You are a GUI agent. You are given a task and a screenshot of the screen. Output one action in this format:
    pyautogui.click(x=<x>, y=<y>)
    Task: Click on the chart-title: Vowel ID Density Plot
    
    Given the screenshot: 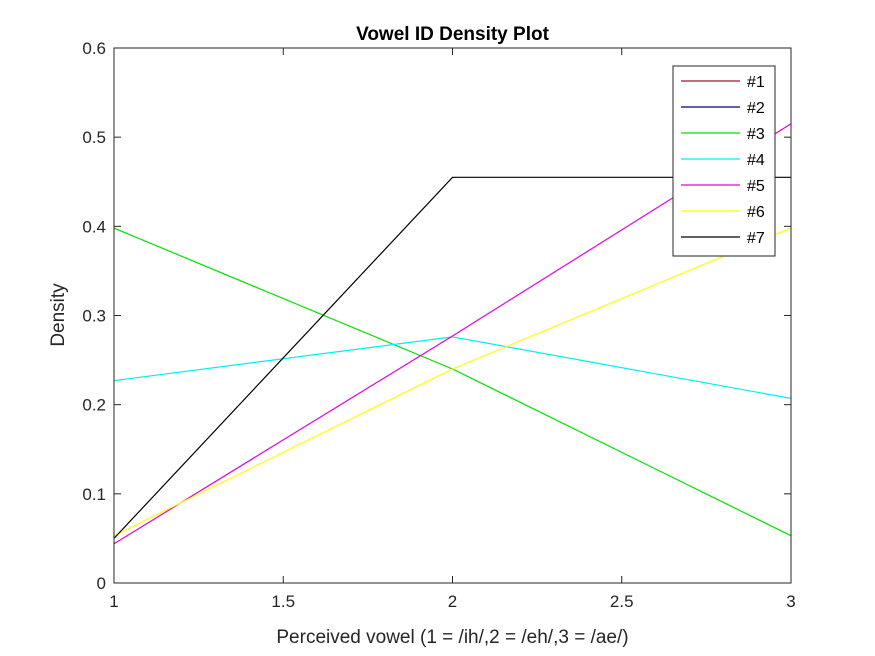 What is the action you would take?
    pyautogui.click(x=453, y=34)
    